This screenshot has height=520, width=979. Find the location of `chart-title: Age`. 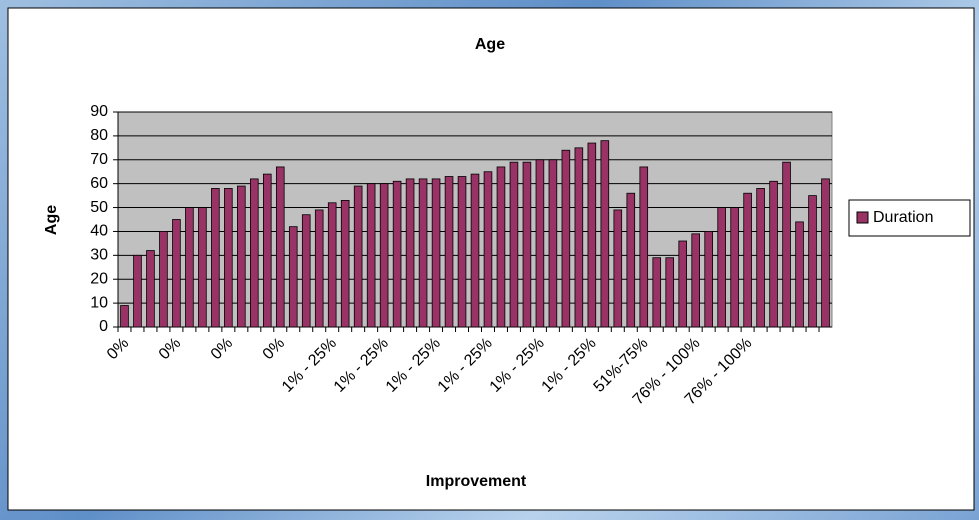

chart-title: Age is located at coordinates (490, 44).